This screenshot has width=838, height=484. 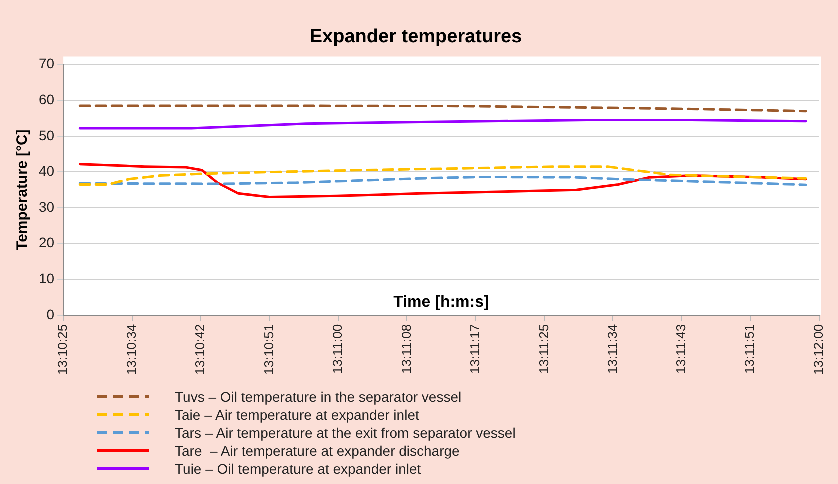 I want to click on x-tick-label: 13:11:43, so click(x=681, y=349).